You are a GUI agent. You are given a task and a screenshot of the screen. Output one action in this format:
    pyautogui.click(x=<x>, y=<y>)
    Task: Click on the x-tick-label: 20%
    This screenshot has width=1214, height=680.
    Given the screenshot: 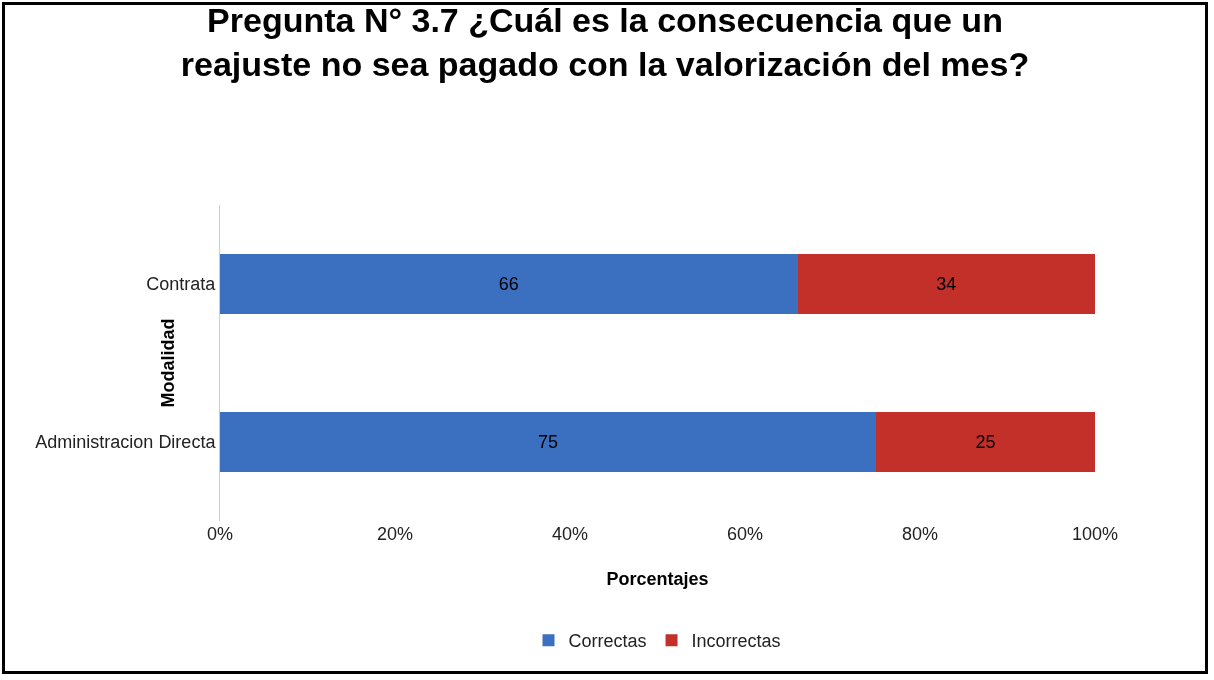 What is the action you would take?
    pyautogui.click(x=395, y=534)
    